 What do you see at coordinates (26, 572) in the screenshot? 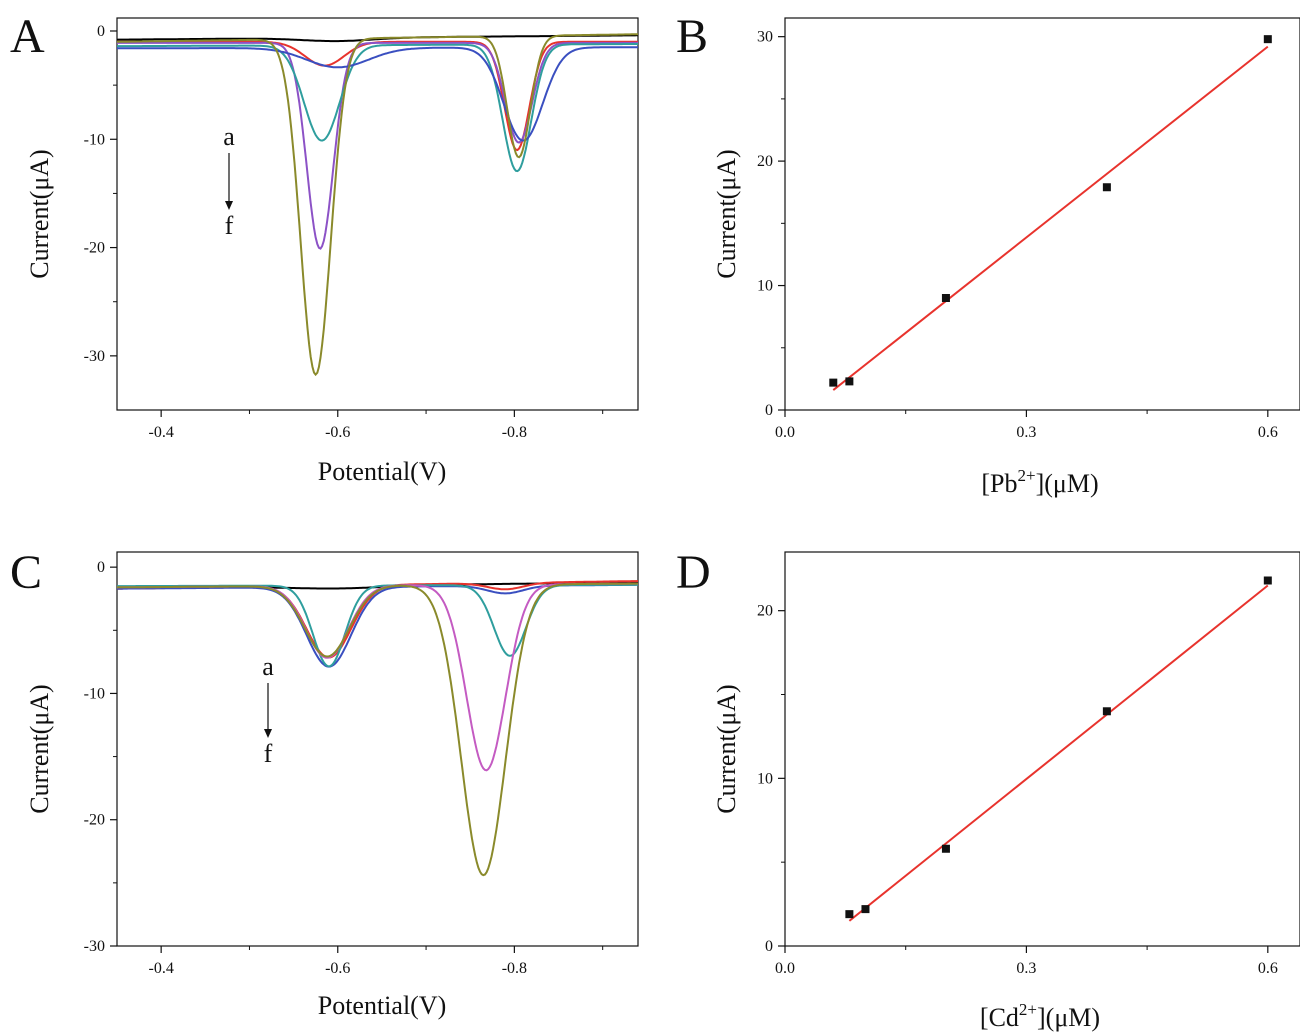
I see `panel-label-c: C` at bounding box center [26, 572].